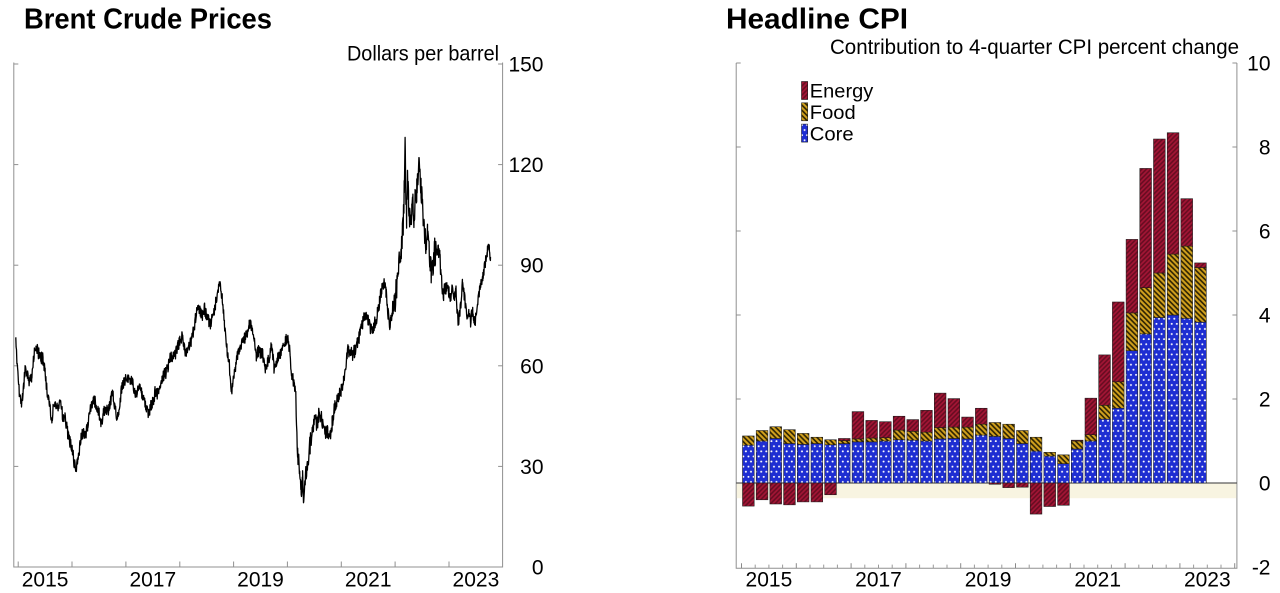 This screenshot has height=593, width=1280. Describe the element at coordinates (525, 65) in the screenshot. I see `svg-text: 150` at that location.